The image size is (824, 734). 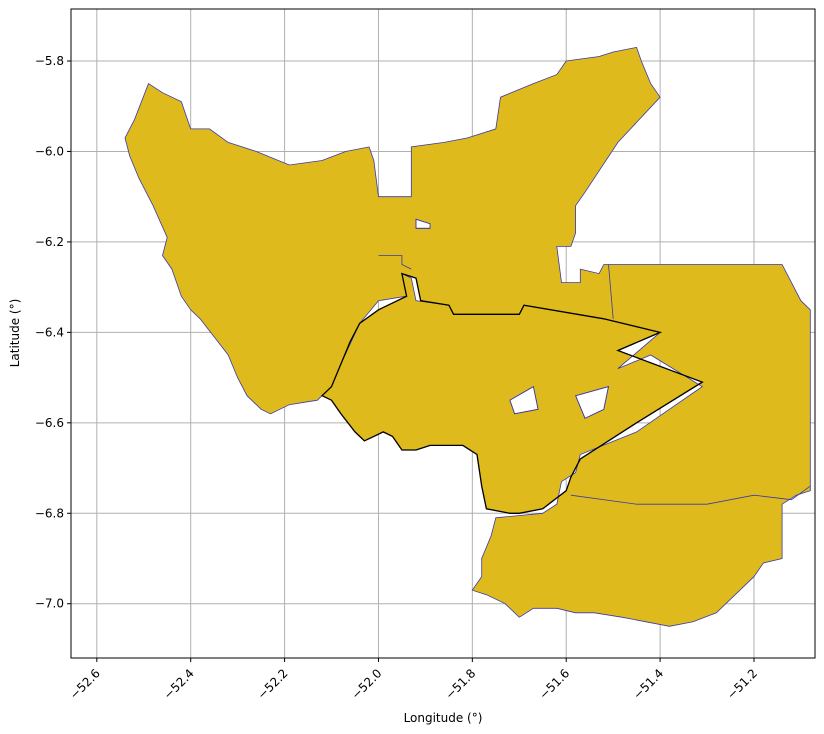 I want to click on y-tick-label: −7.0, so click(x=49, y=604).